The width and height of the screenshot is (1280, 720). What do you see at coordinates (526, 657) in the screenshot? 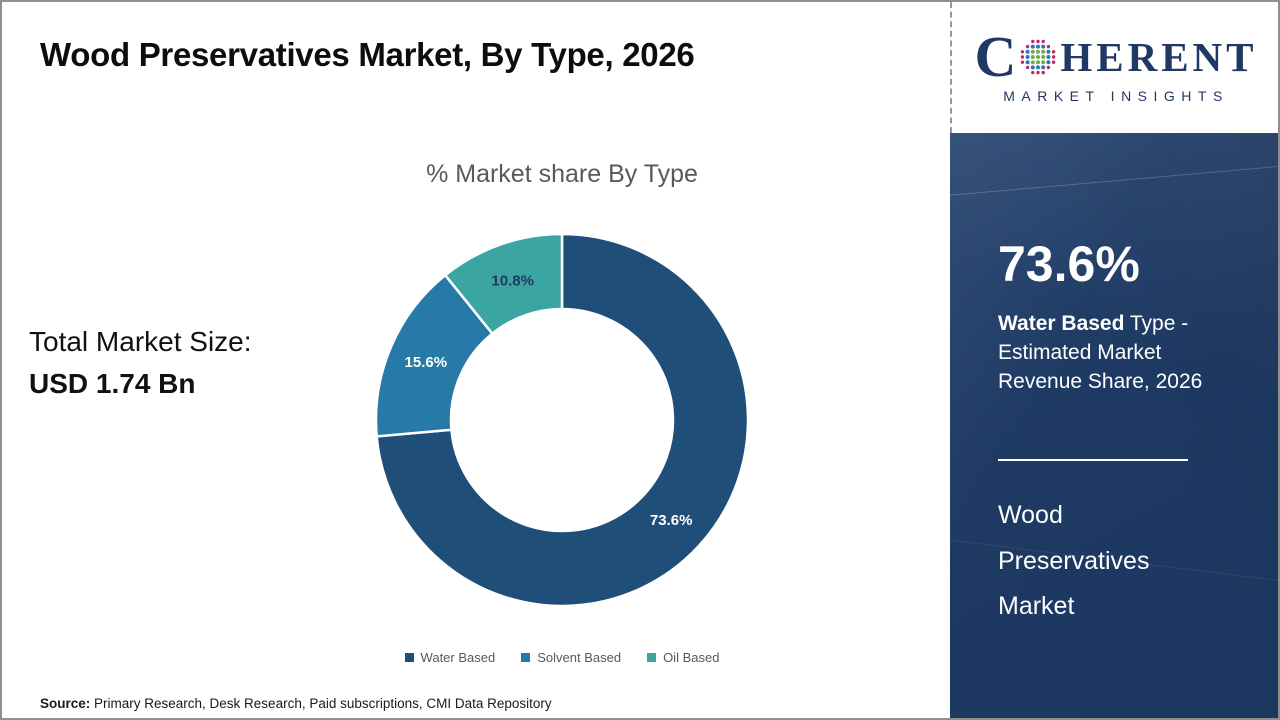
I see `legend-swatch-solvent-based` at bounding box center [526, 657].